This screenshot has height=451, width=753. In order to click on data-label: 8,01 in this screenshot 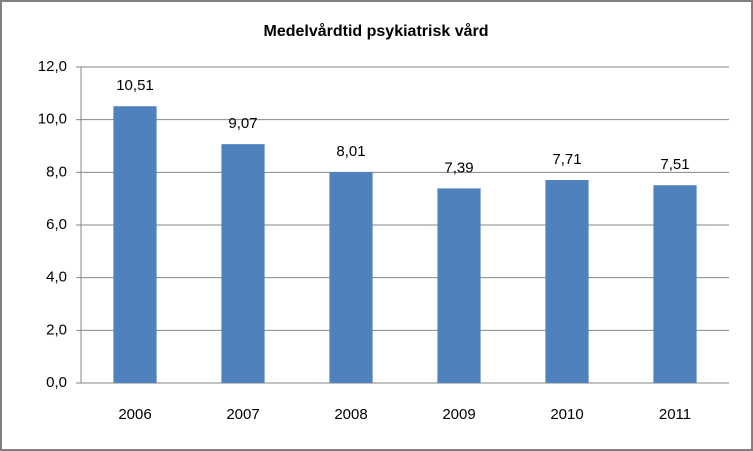, I will do `click(350, 151)`.